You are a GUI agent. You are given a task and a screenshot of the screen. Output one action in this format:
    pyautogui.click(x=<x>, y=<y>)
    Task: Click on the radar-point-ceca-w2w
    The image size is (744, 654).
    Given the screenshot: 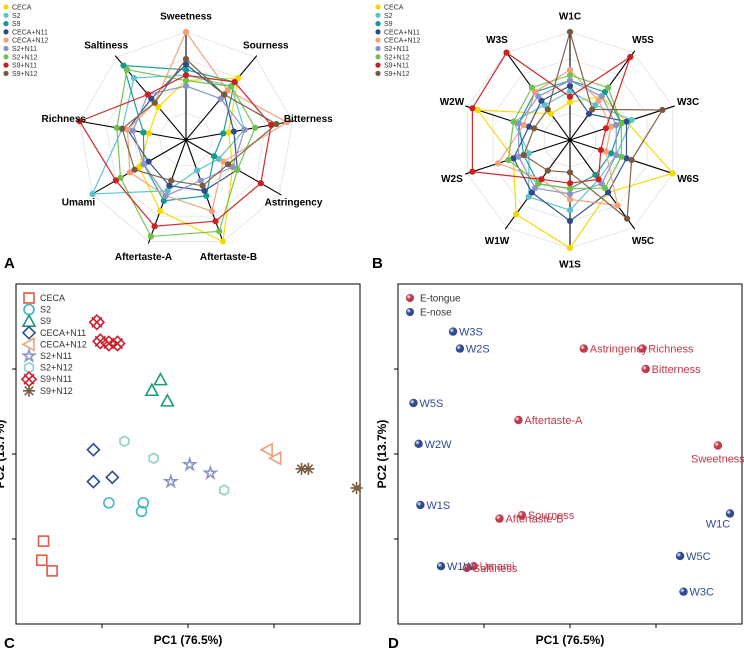 What is the action you would take?
    pyautogui.click(x=477, y=110)
    